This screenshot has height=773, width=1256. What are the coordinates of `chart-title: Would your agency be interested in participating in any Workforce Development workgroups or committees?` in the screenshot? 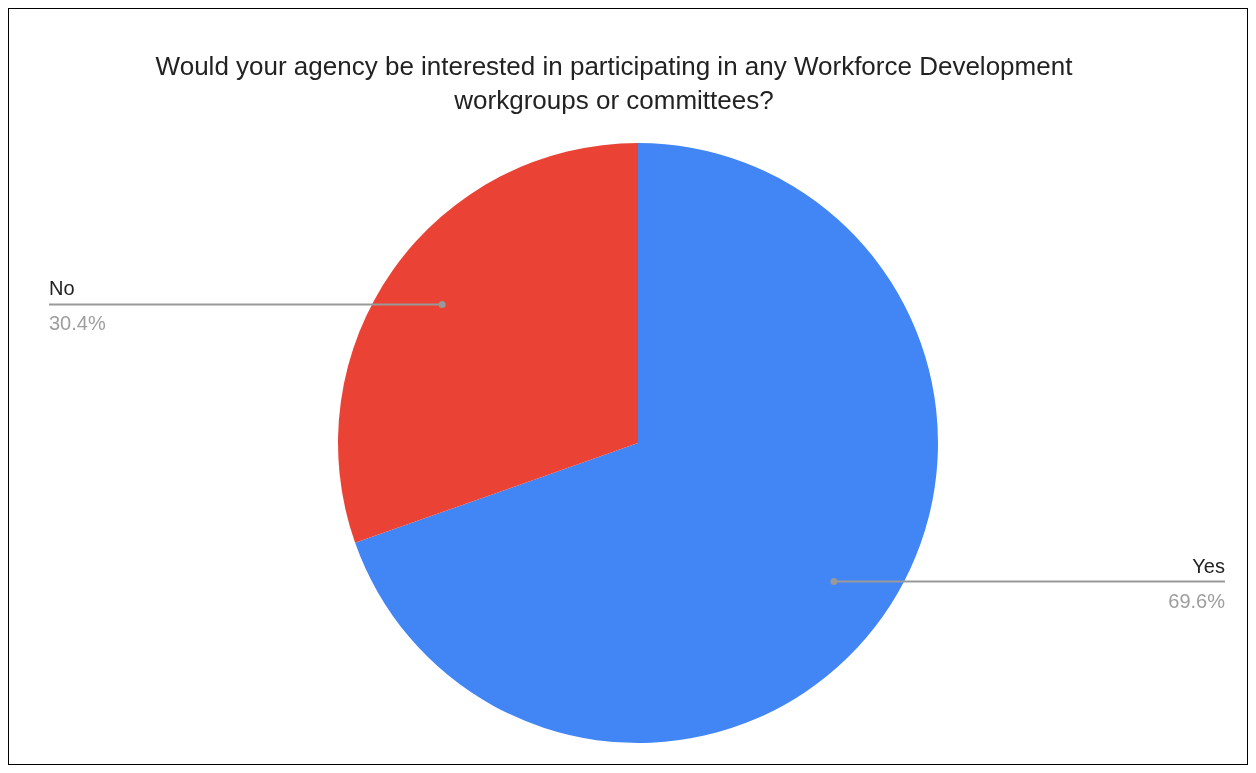 It's located at (614, 83).